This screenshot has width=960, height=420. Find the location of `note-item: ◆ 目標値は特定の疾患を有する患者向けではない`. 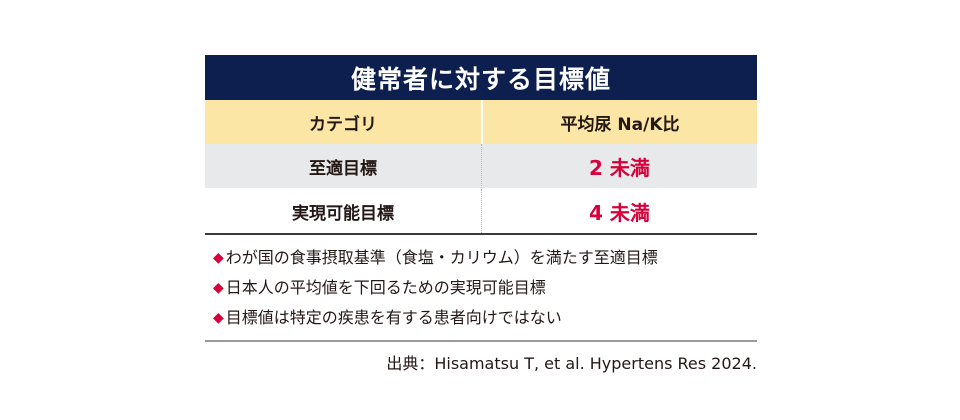

note-item: ◆ 目標値は特定の疾患を有する患者向けではない is located at coordinates (435, 318).